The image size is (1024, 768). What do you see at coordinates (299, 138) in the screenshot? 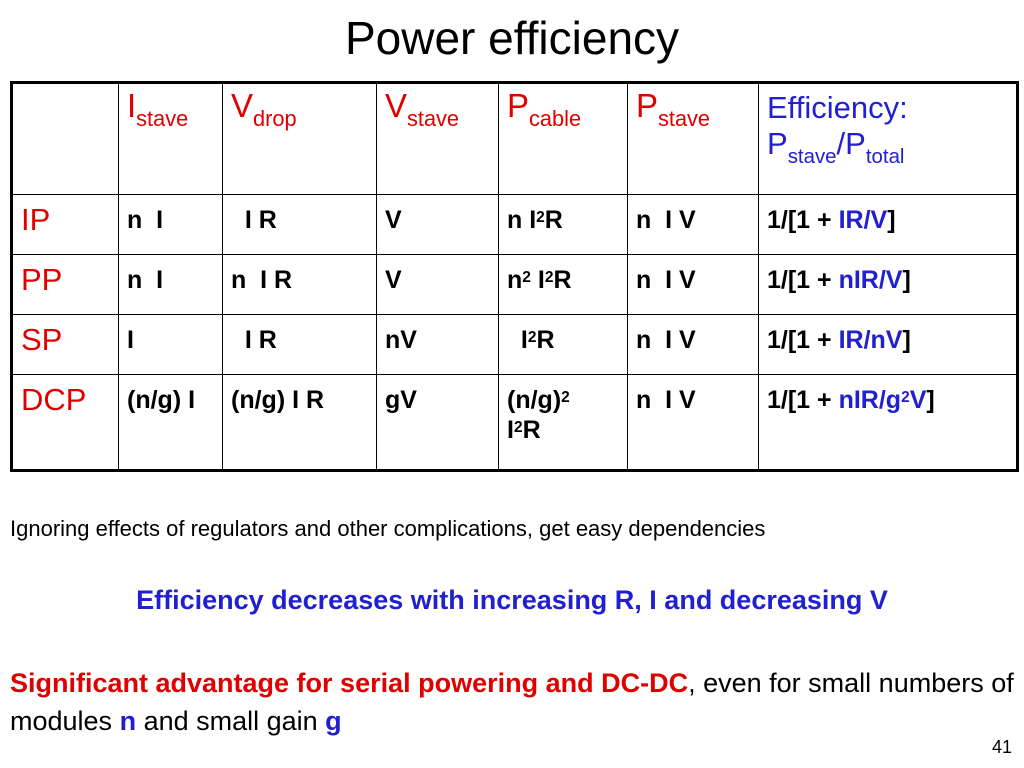
I see `col-header-vdrop: Vdrop` at bounding box center [299, 138].